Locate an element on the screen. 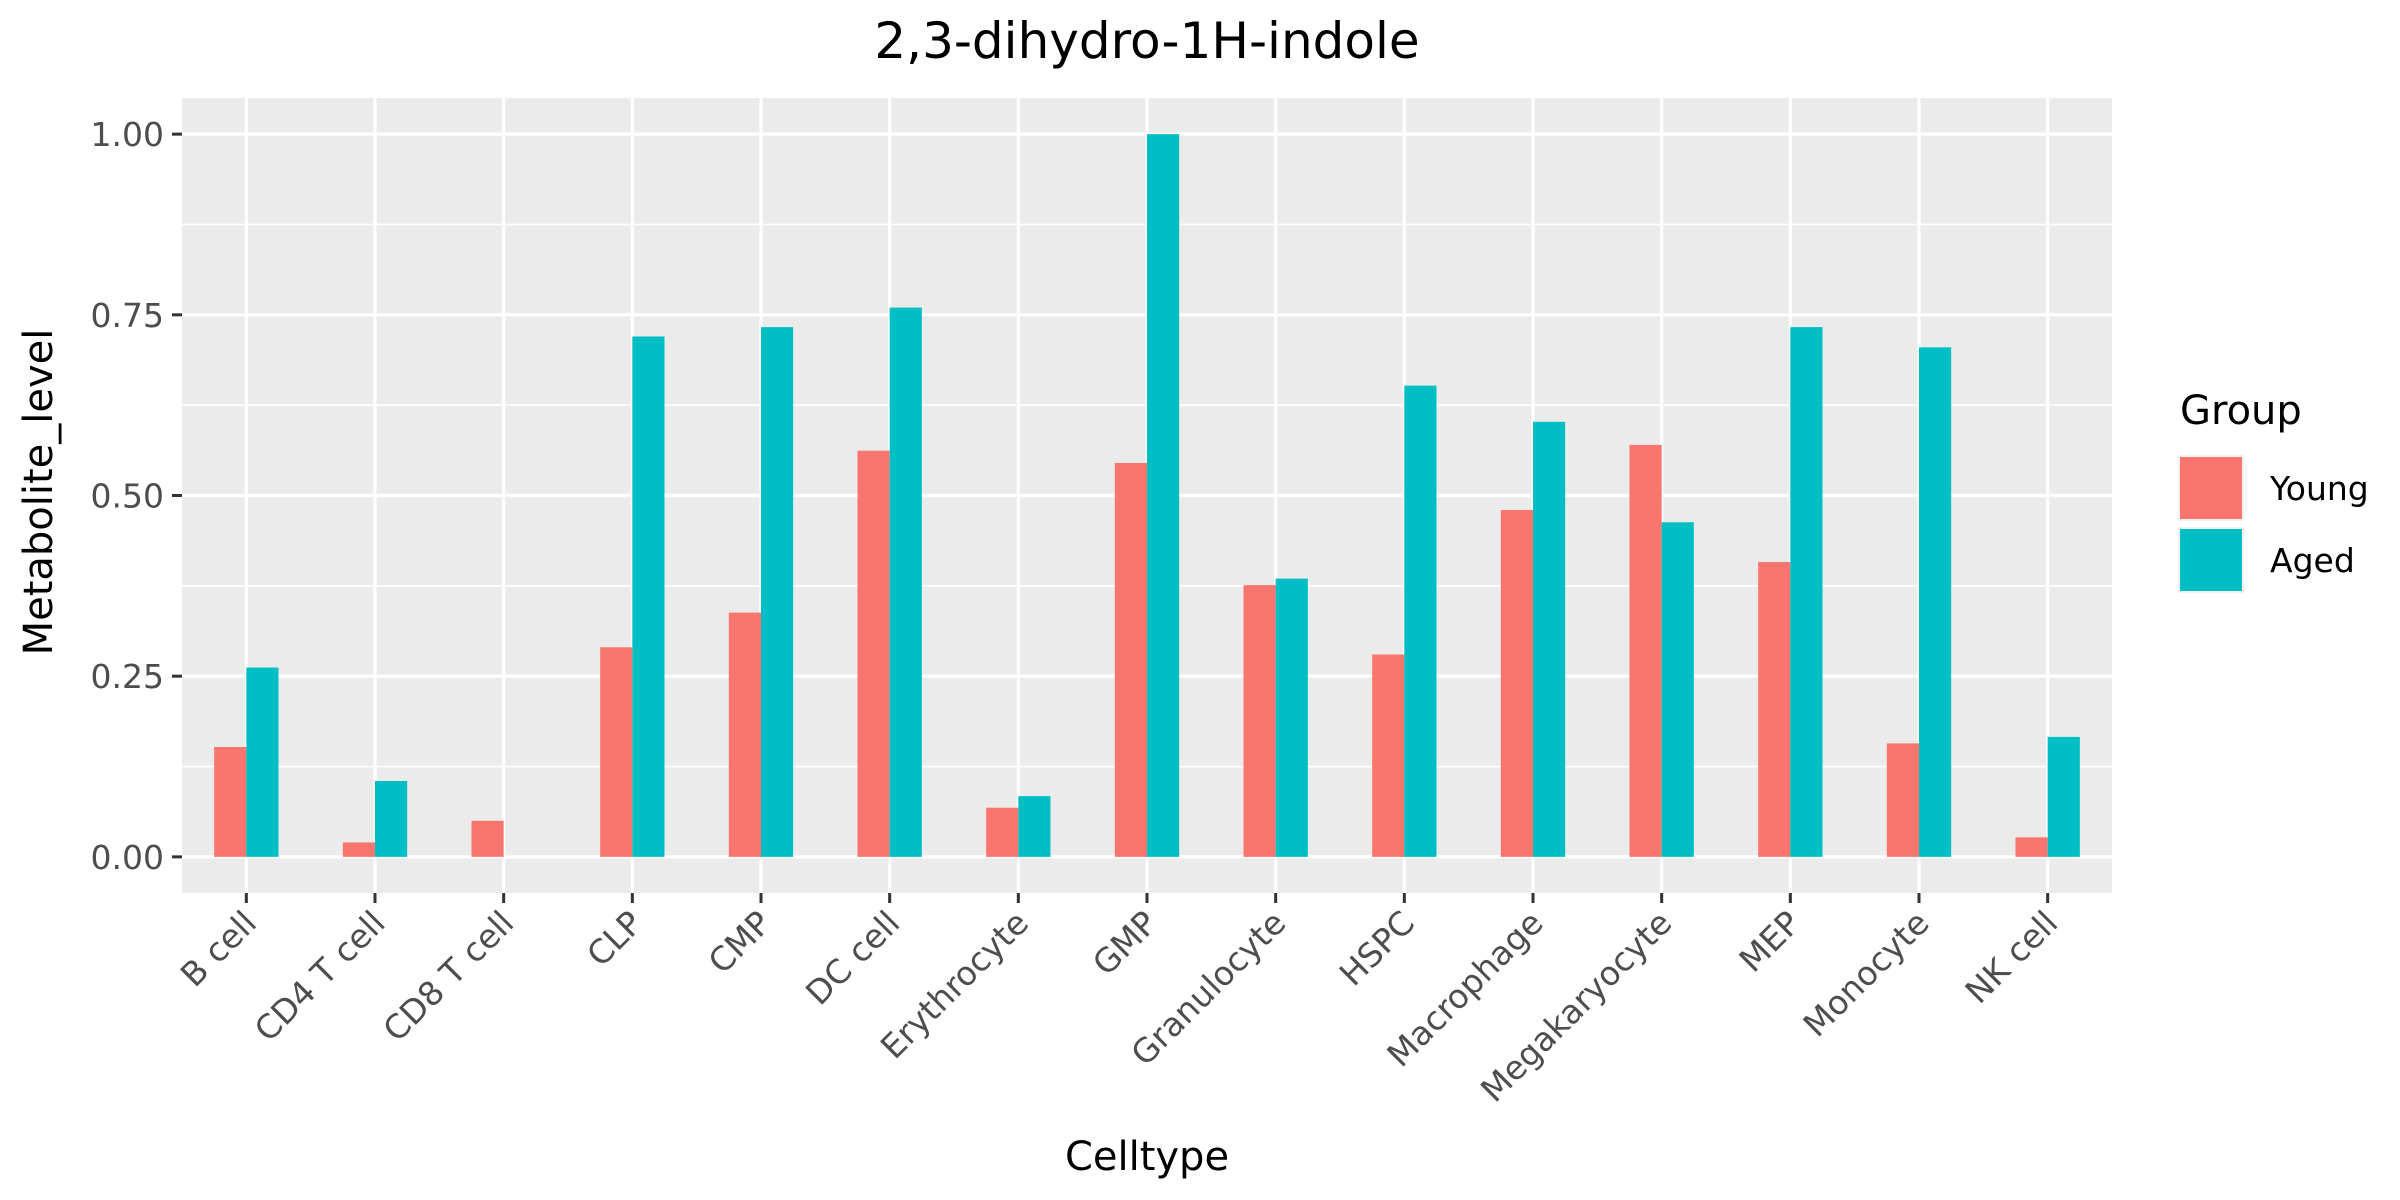  y-tick-label: 0.75 is located at coordinates (127, 315).